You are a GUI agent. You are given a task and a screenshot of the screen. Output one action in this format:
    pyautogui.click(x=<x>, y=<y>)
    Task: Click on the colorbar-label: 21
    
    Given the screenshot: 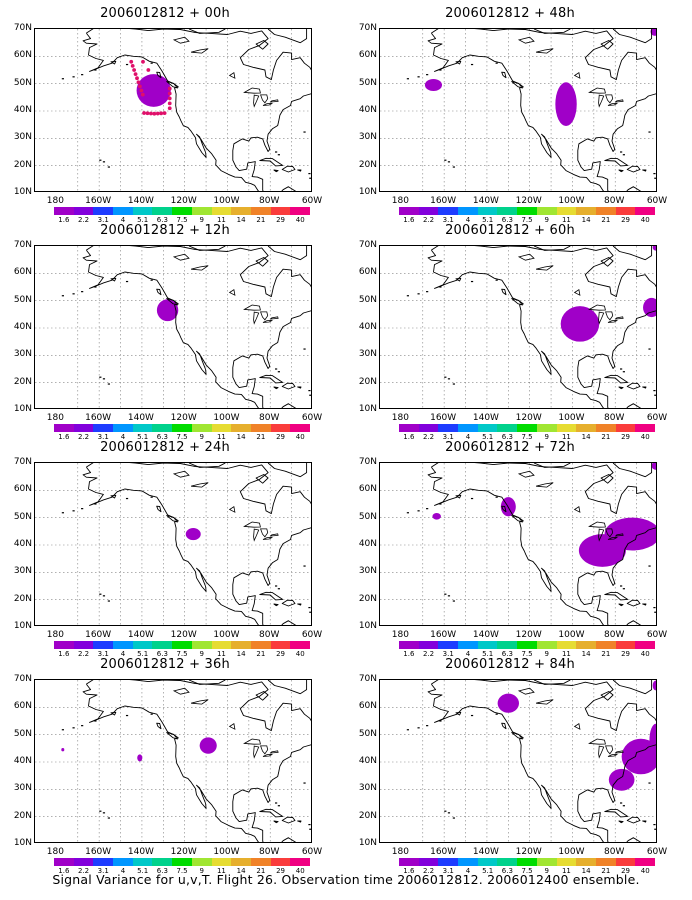 What is the action you would take?
    pyautogui.click(x=261, y=871)
    